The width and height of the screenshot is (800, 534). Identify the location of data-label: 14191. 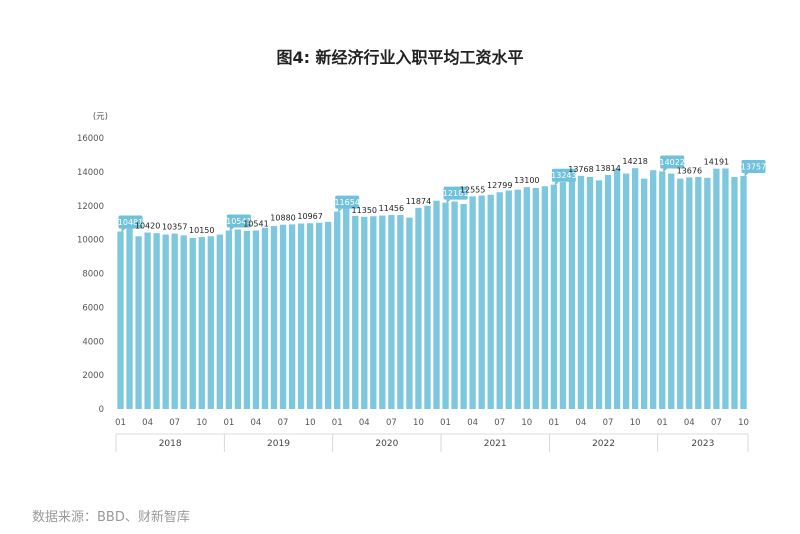
(716, 162).